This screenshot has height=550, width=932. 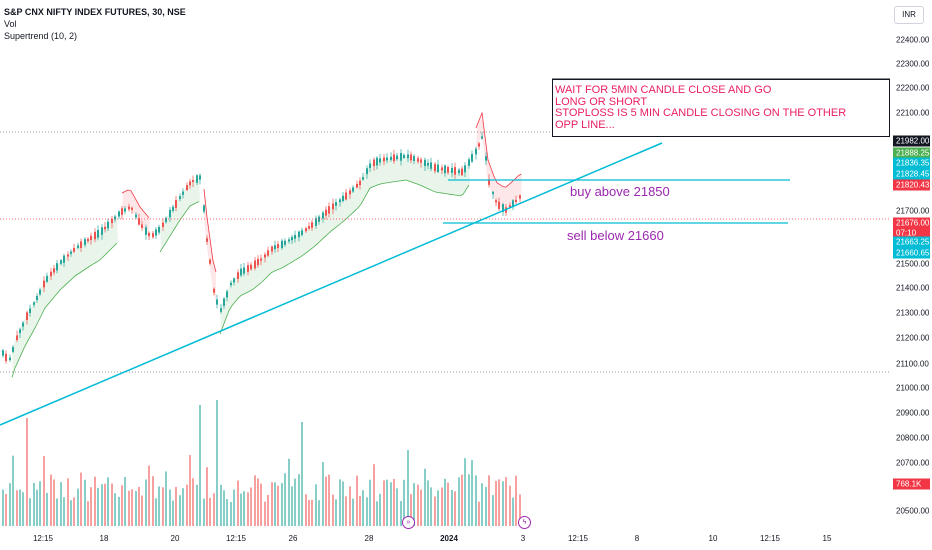 What do you see at coordinates (911, 233) in the screenshot?
I see `price-tag: 07:10` at bounding box center [911, 233].